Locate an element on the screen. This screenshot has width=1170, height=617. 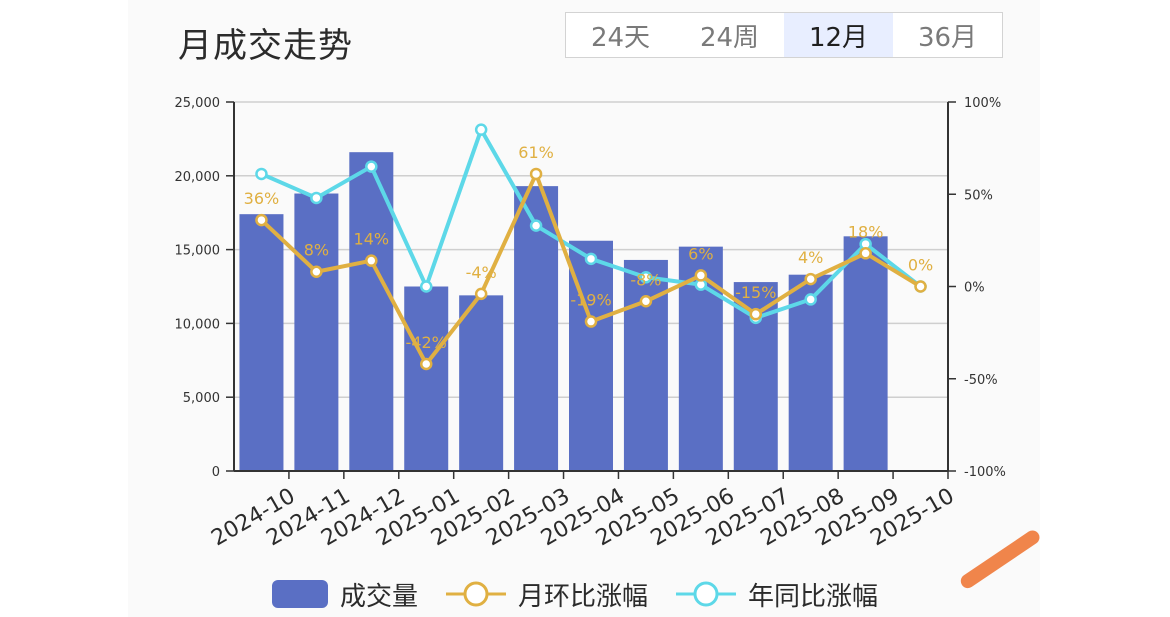
mom-data-label: 0% is located at coordinates (920, 265).